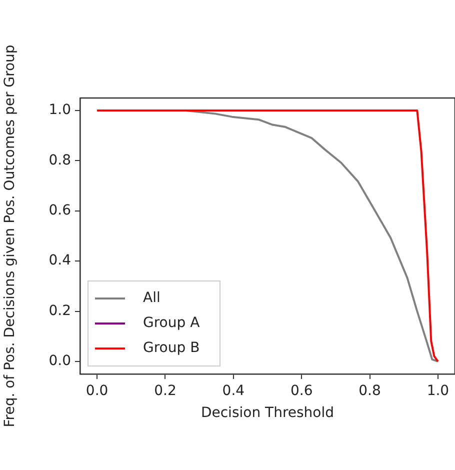  Describe the element at coordinates (171, 348) in the screenshot. I see `legend-label: Group B` at that location.